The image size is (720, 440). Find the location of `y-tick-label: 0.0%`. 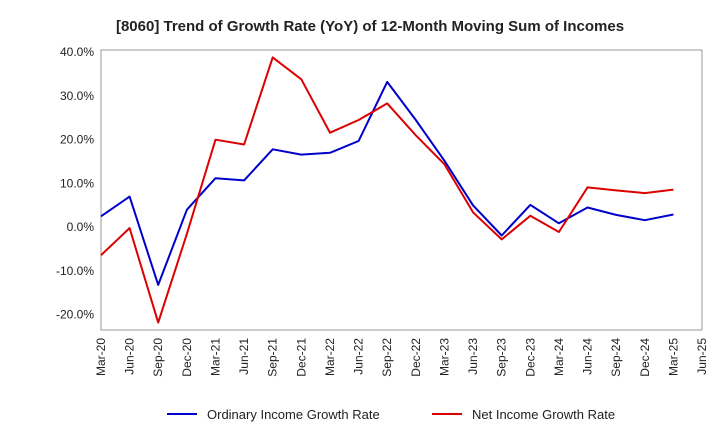

y-tick-label: 0.0% is located at coordinates (81, 227).